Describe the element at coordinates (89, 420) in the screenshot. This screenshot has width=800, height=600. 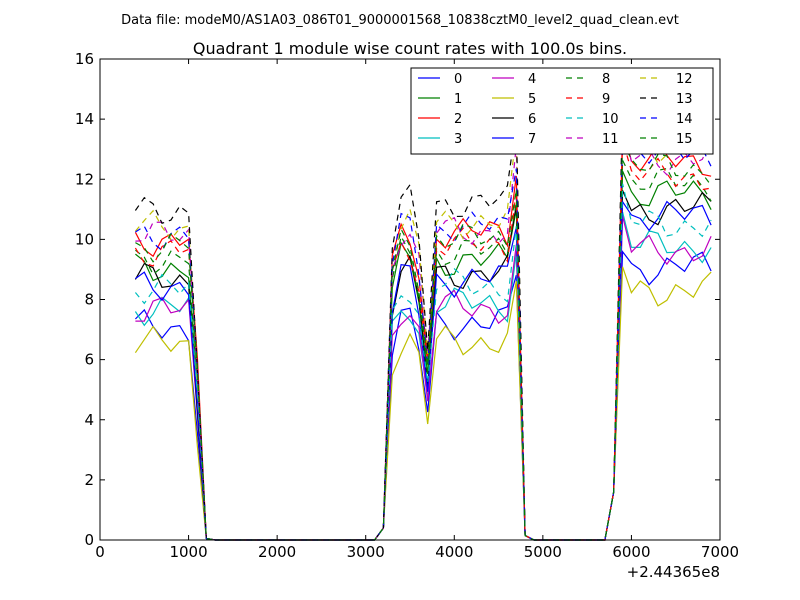
I see `y-tick-label: 4` at that location.